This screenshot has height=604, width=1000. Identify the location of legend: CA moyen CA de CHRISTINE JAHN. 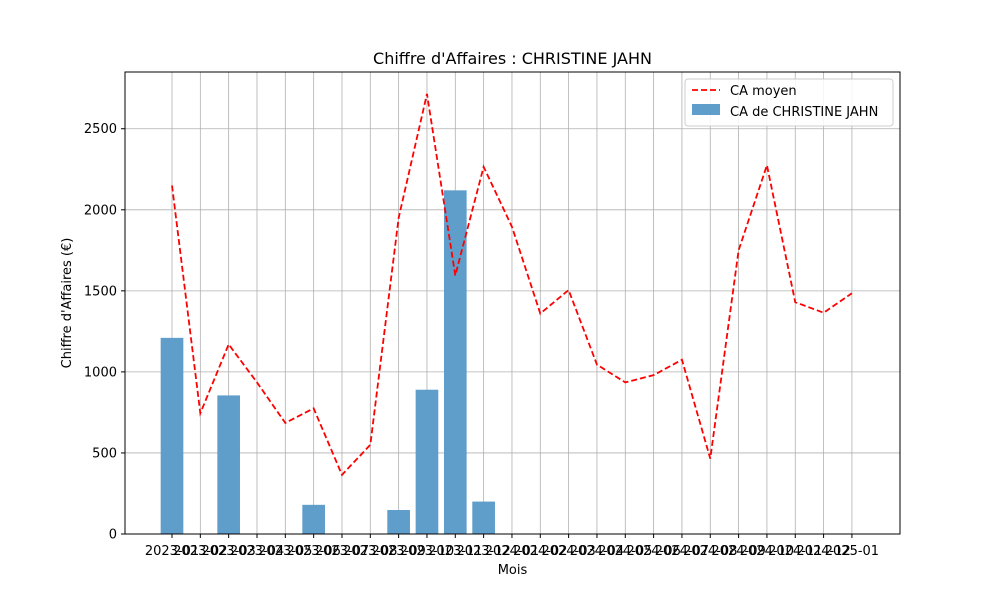
(789, 102).